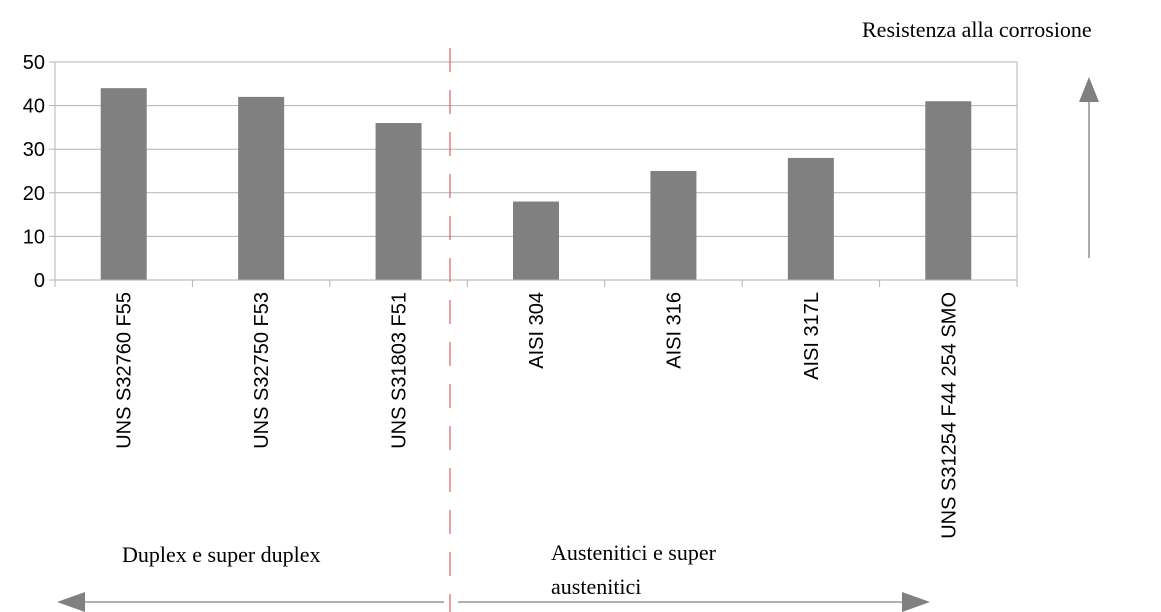  What do you see at coordinates (34, 237) in the screenshot?
I see `y-tick-label: 10` at bounding box center [34, 237].